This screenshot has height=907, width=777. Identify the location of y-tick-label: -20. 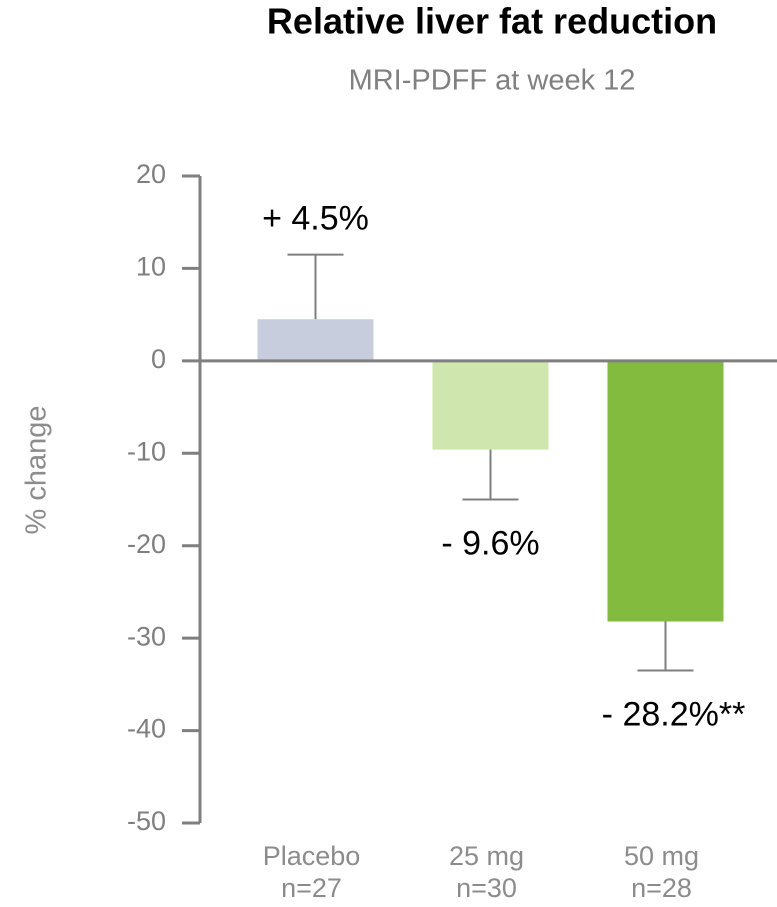
(146, 544).